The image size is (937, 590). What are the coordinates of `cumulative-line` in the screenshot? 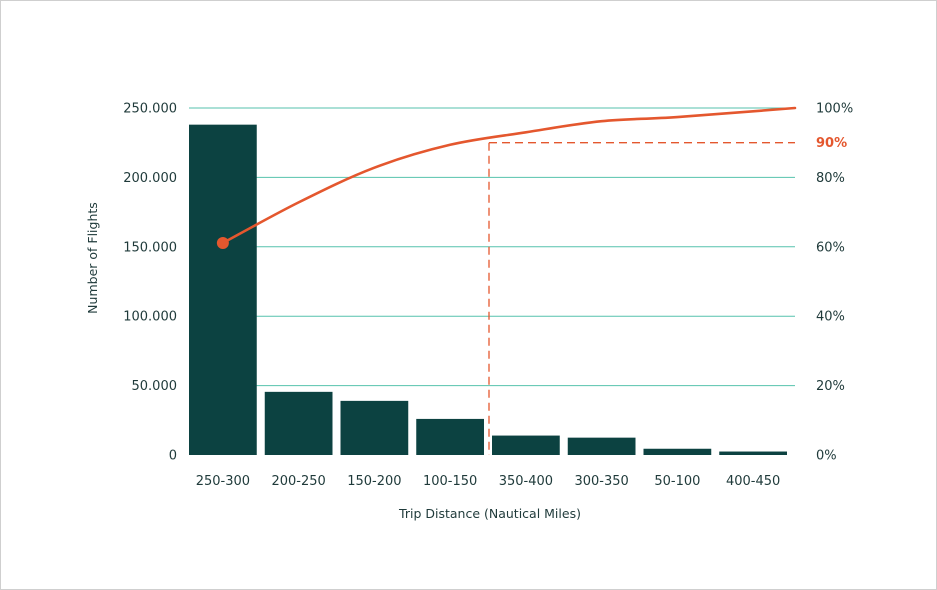 It's located at (509, 175).